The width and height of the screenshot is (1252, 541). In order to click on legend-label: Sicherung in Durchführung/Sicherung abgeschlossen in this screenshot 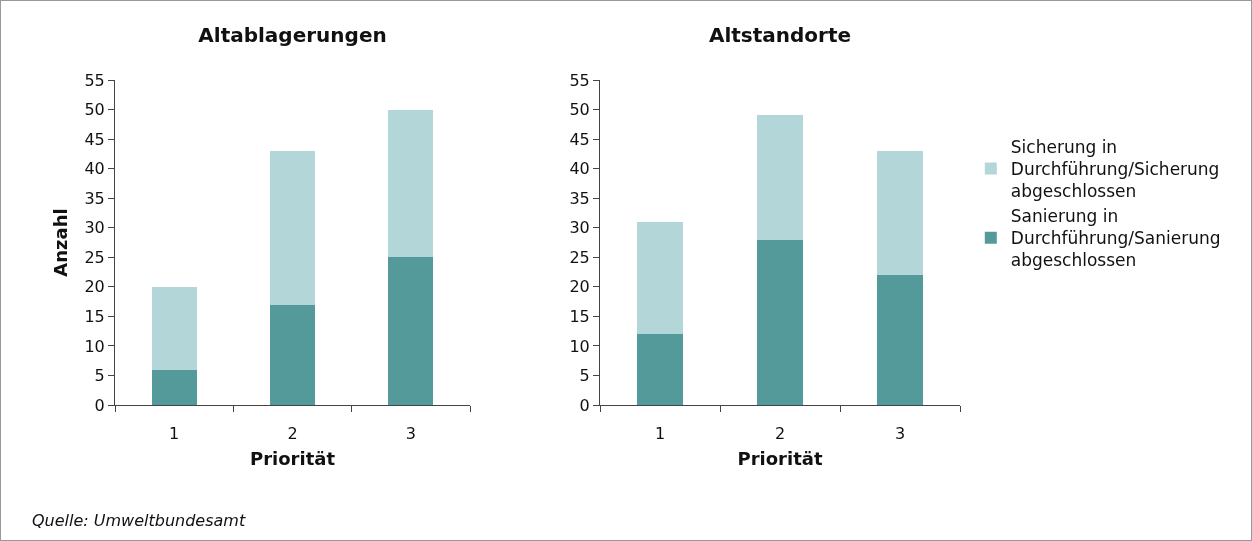, I will do `click(1115, 169)`.